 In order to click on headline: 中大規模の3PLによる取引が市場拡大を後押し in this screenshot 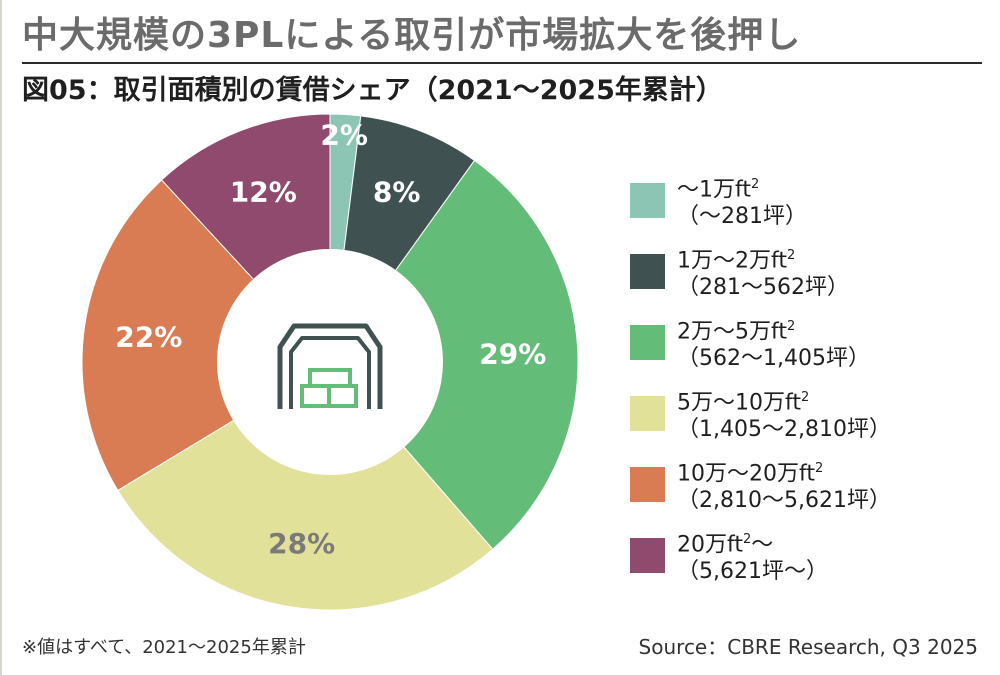, I will do `click(412, 35)`.